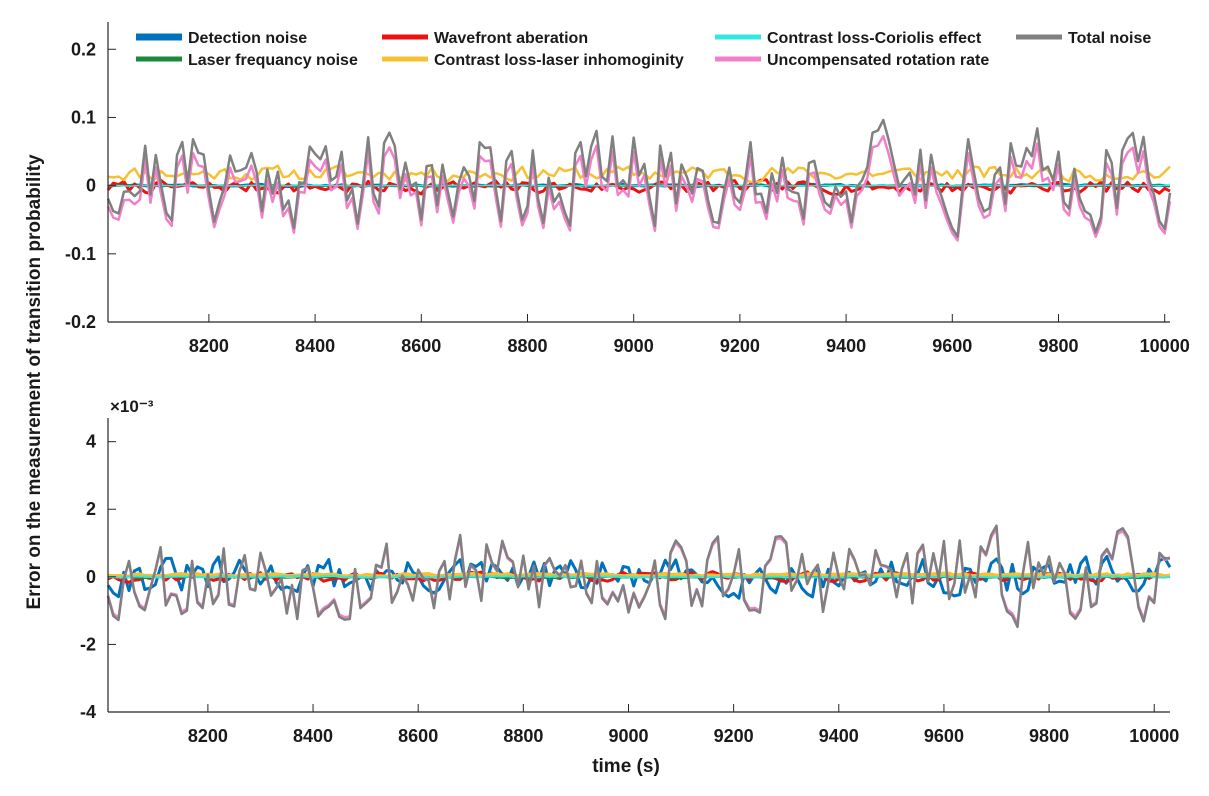  What do you see at coordinates (91, 509) in the screenshot?
I see `y-tick-label: 2` at bounding box center [91, 509].